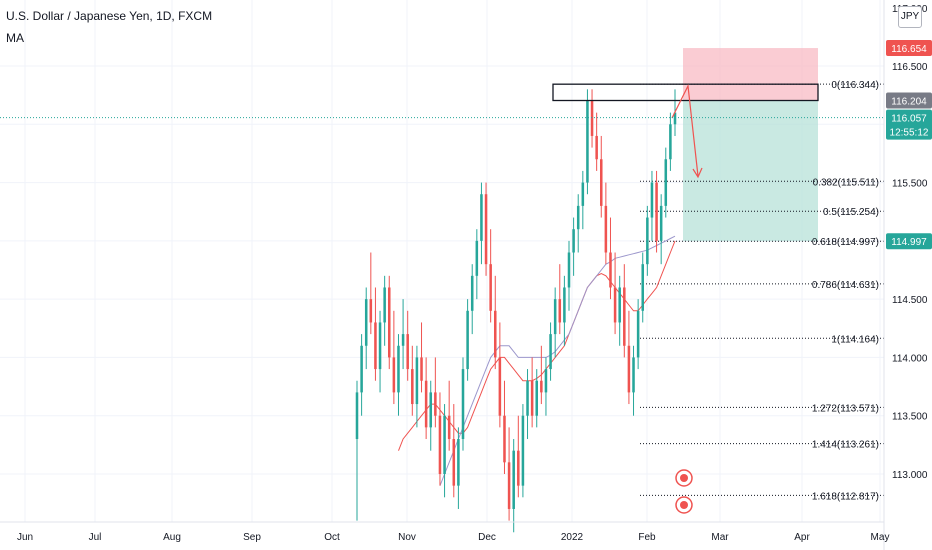  I want to click on current-price-tag-countdown: 12:55:12, so click(909, 133).